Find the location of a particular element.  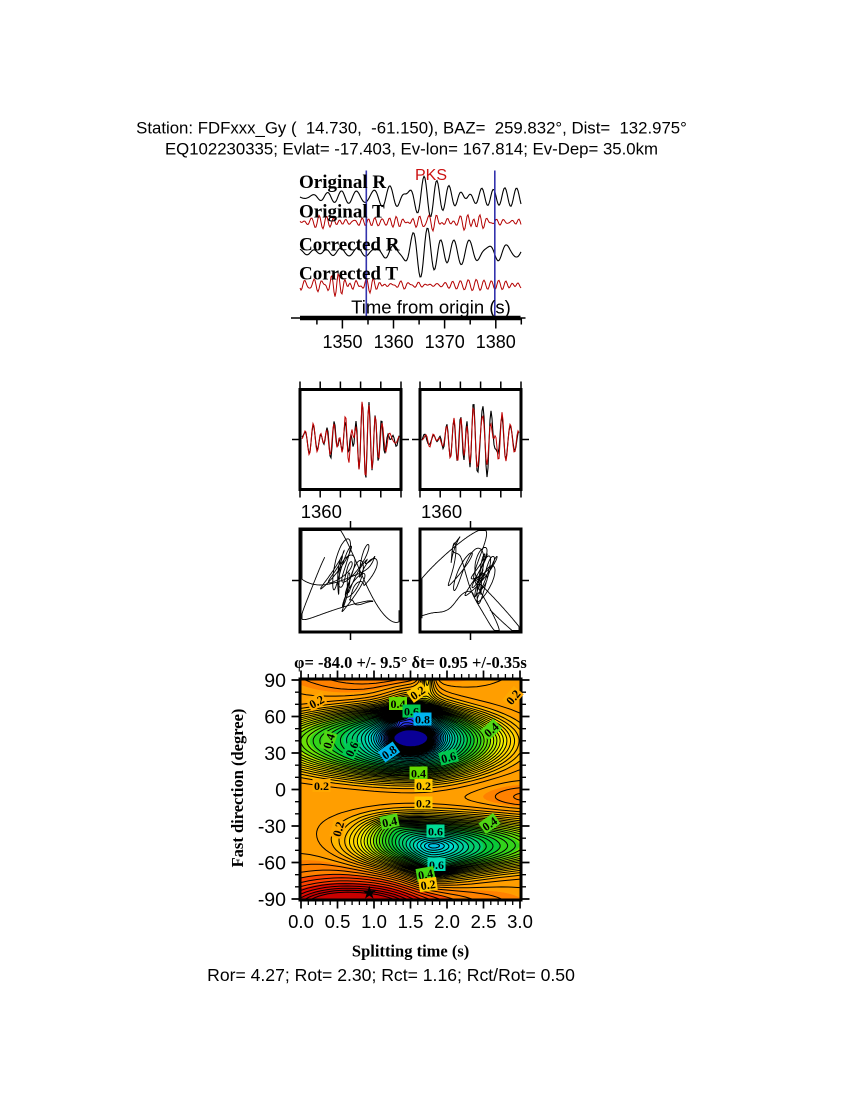

svg-text: Original T is located at coordinates (342, 212).